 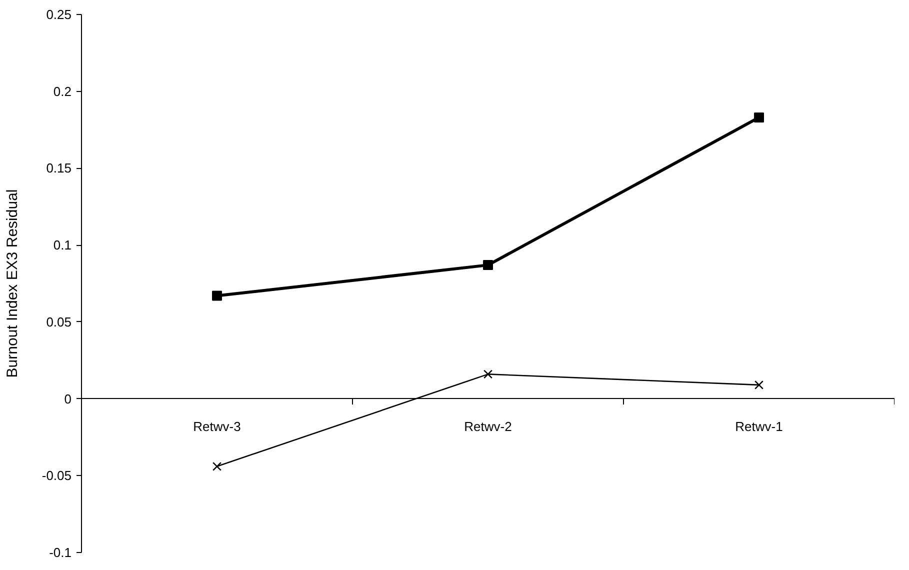 What do you see at coordinates (68, 398) in the screenshot?
I see `y-tick-label: 0` at bounding box center [68, 398].